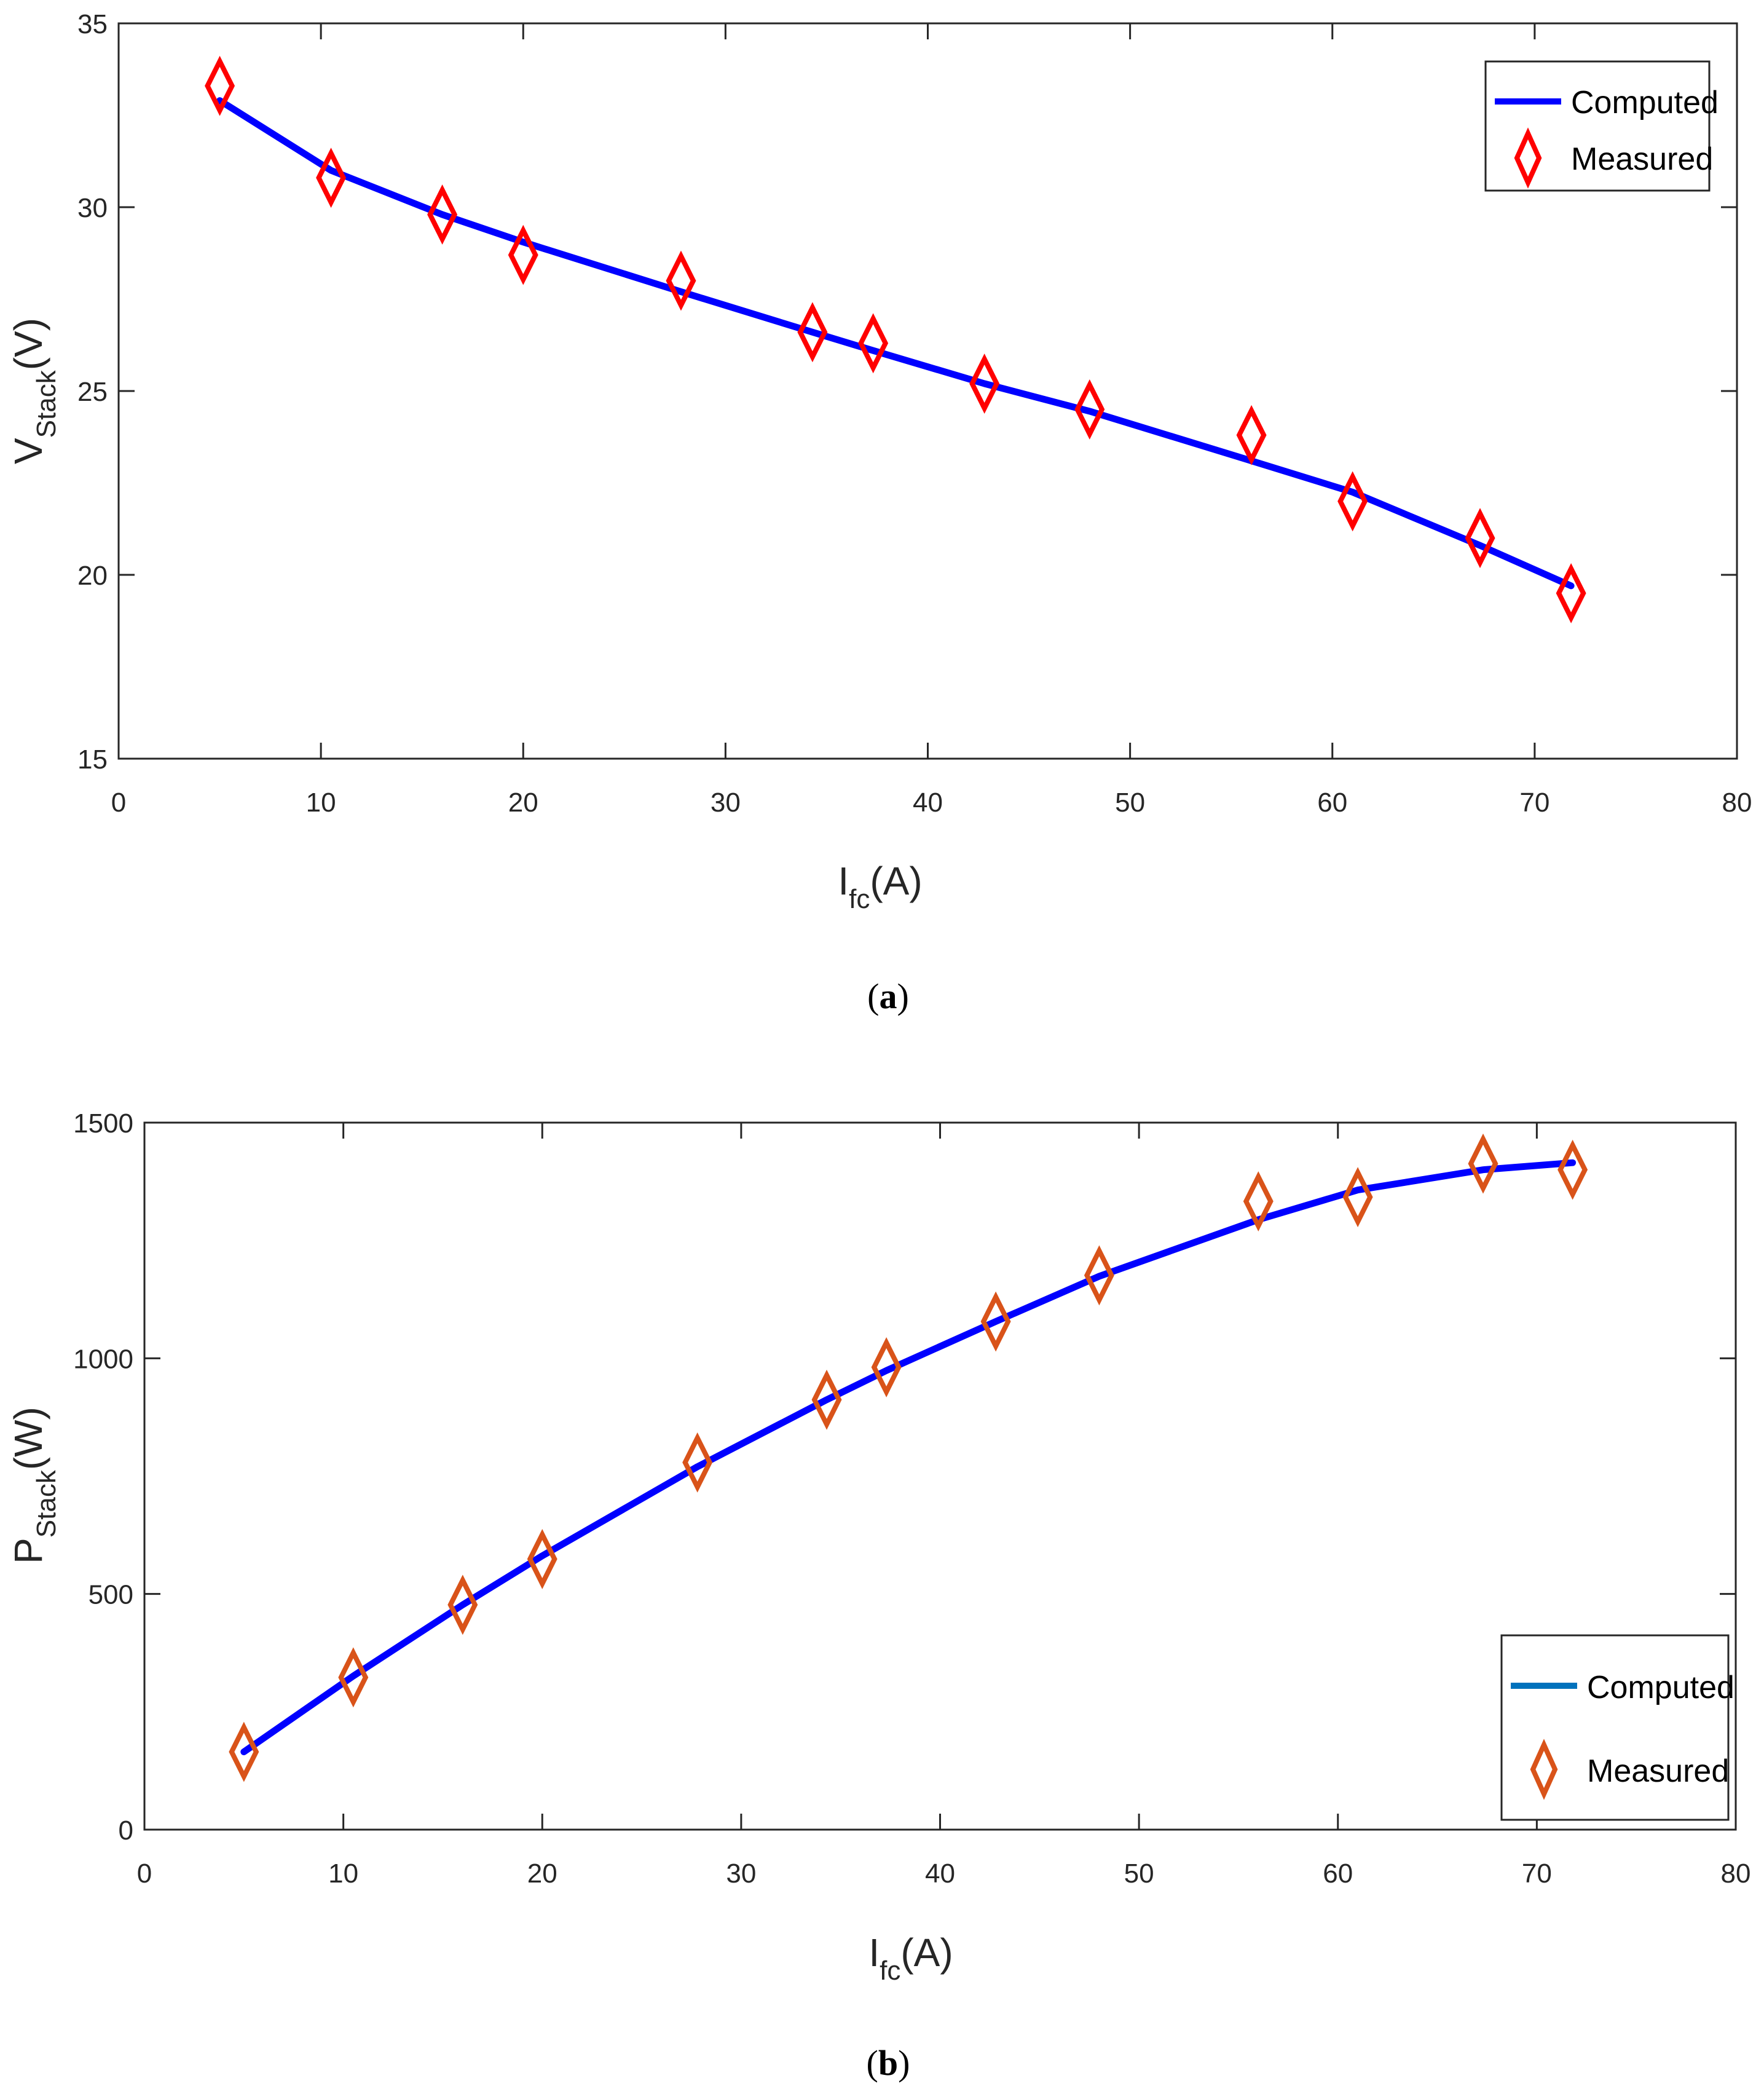 The height and width of the screenshot is (2086, 1764). I want to click on x-axis-label-b: Ifc(A), so click(910, 1958).